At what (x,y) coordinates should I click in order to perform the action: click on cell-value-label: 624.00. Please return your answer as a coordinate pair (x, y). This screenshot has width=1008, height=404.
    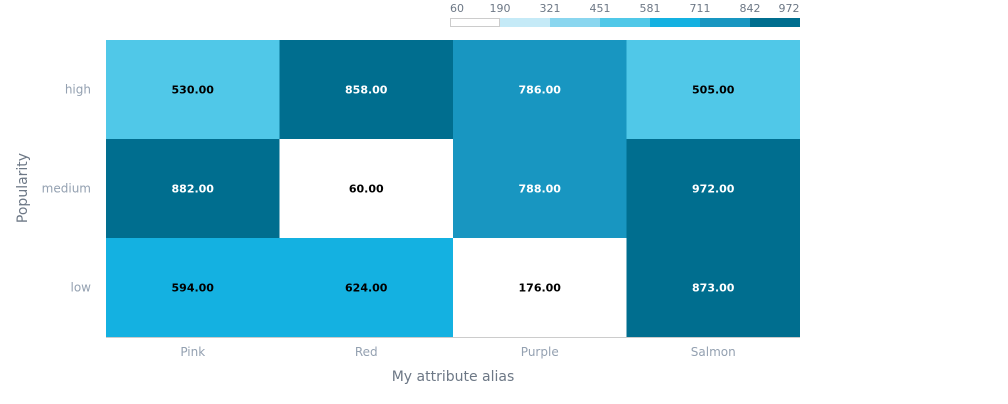
    Looking at the image, I should click on (366, 288).